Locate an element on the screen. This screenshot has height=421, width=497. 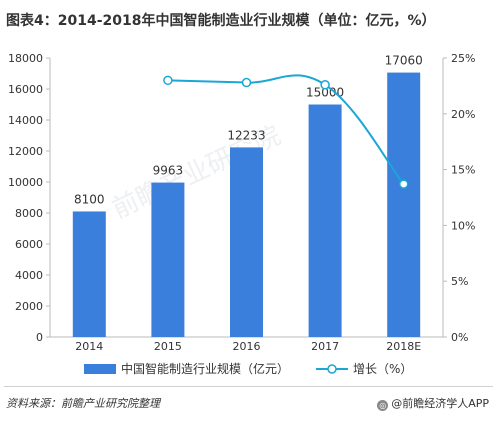
growth-point-2015 is located at coordinates (168, 80).